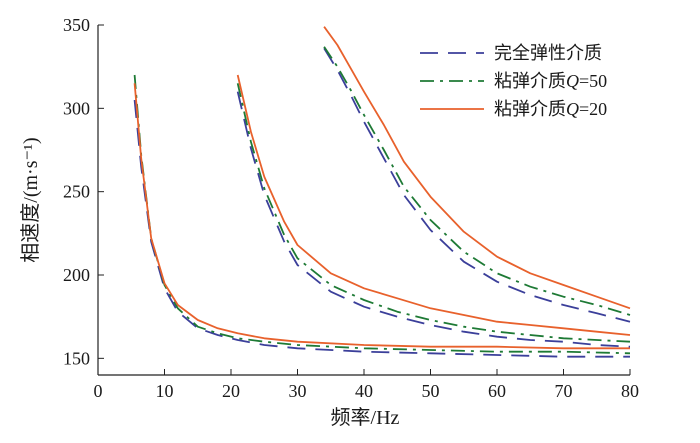 The width and height of the screenshot is (700, 443). I want to click on x-tick-label: 60, so click(497, 391).